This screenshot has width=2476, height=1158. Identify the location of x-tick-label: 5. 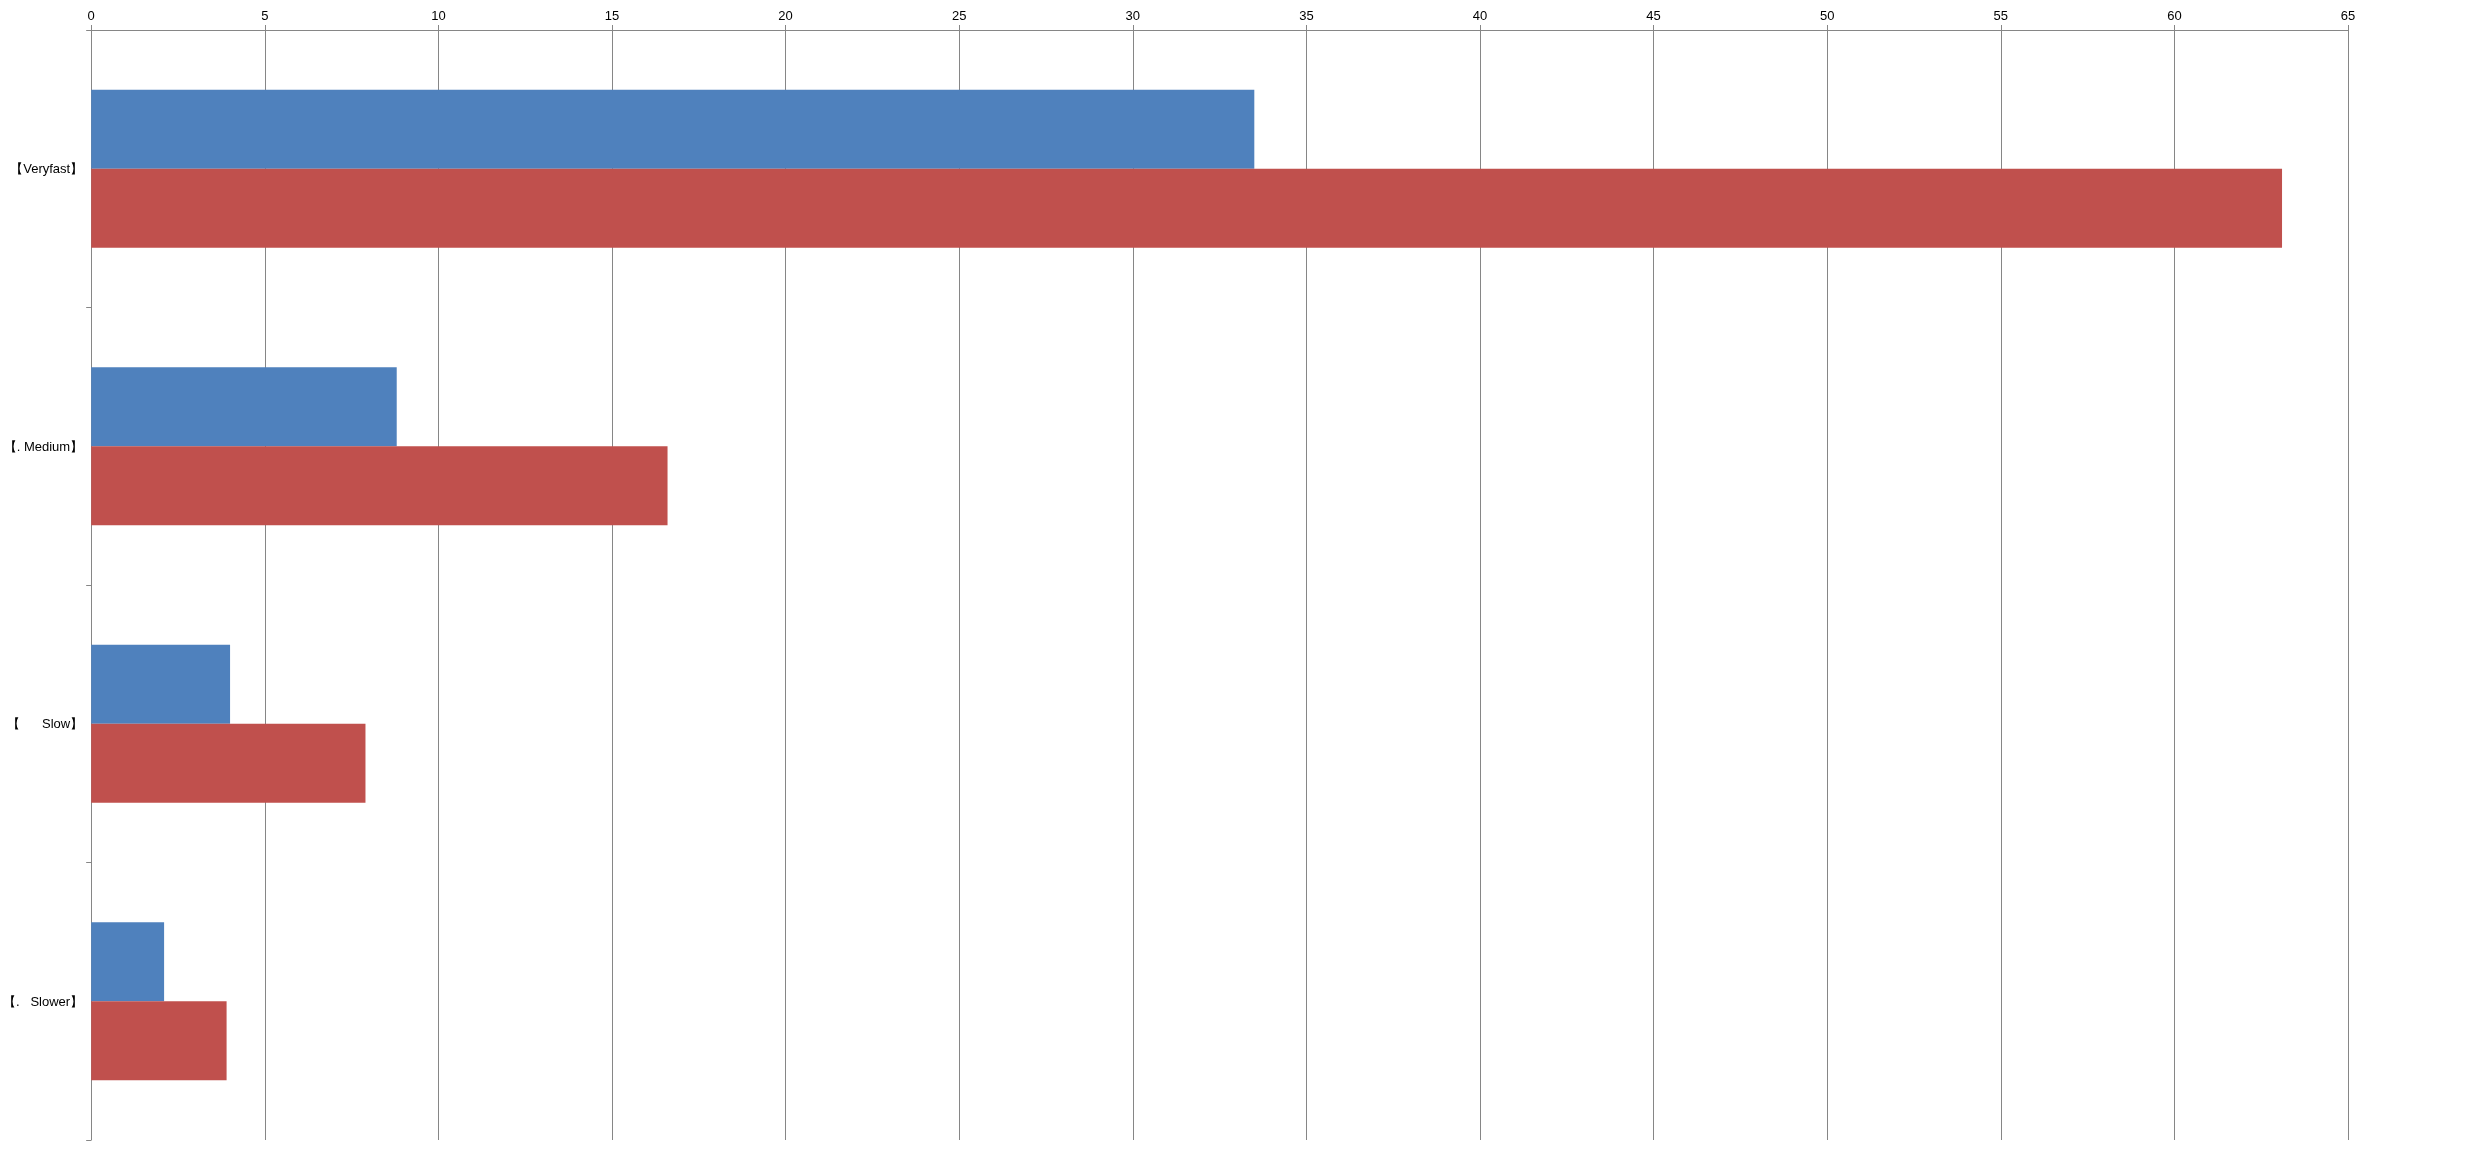
(265, 15).